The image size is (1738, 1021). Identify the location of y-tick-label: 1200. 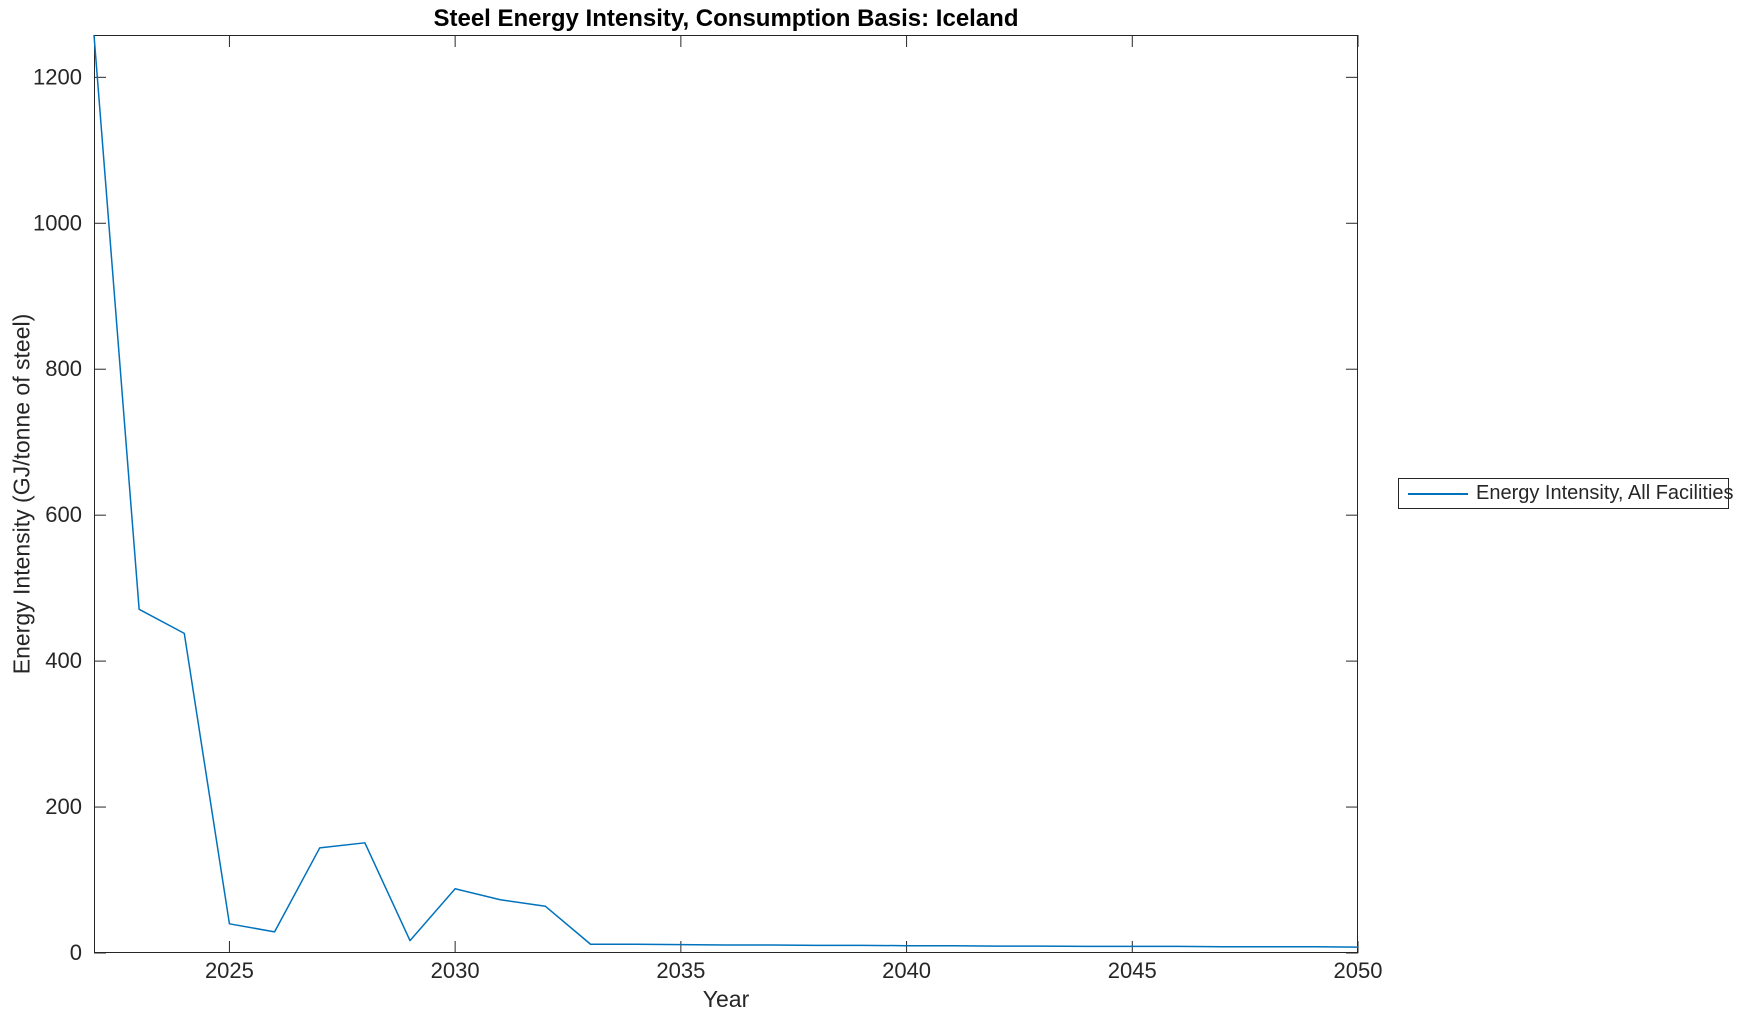
(57, 76).